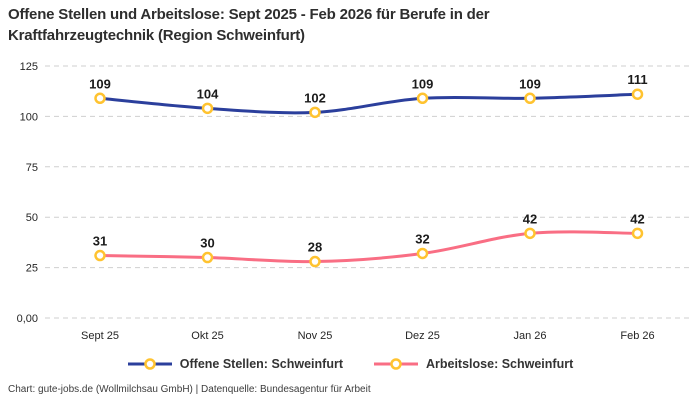  What do you see at coordinates (315, 336) in the screenshot?
I see `x-tick-label: Nov 25` at bounding box center [315, 336].